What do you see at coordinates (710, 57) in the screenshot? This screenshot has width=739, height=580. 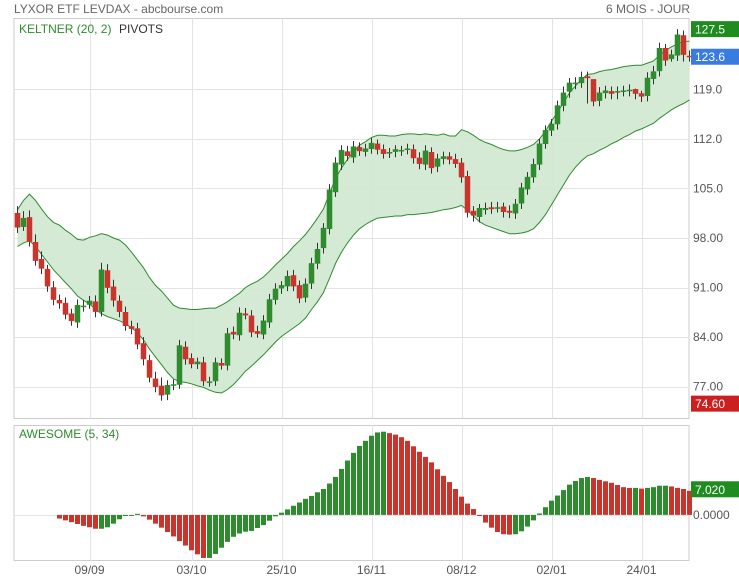 I see `price-marker-label: 123.6` at bounding box center [710, 57].